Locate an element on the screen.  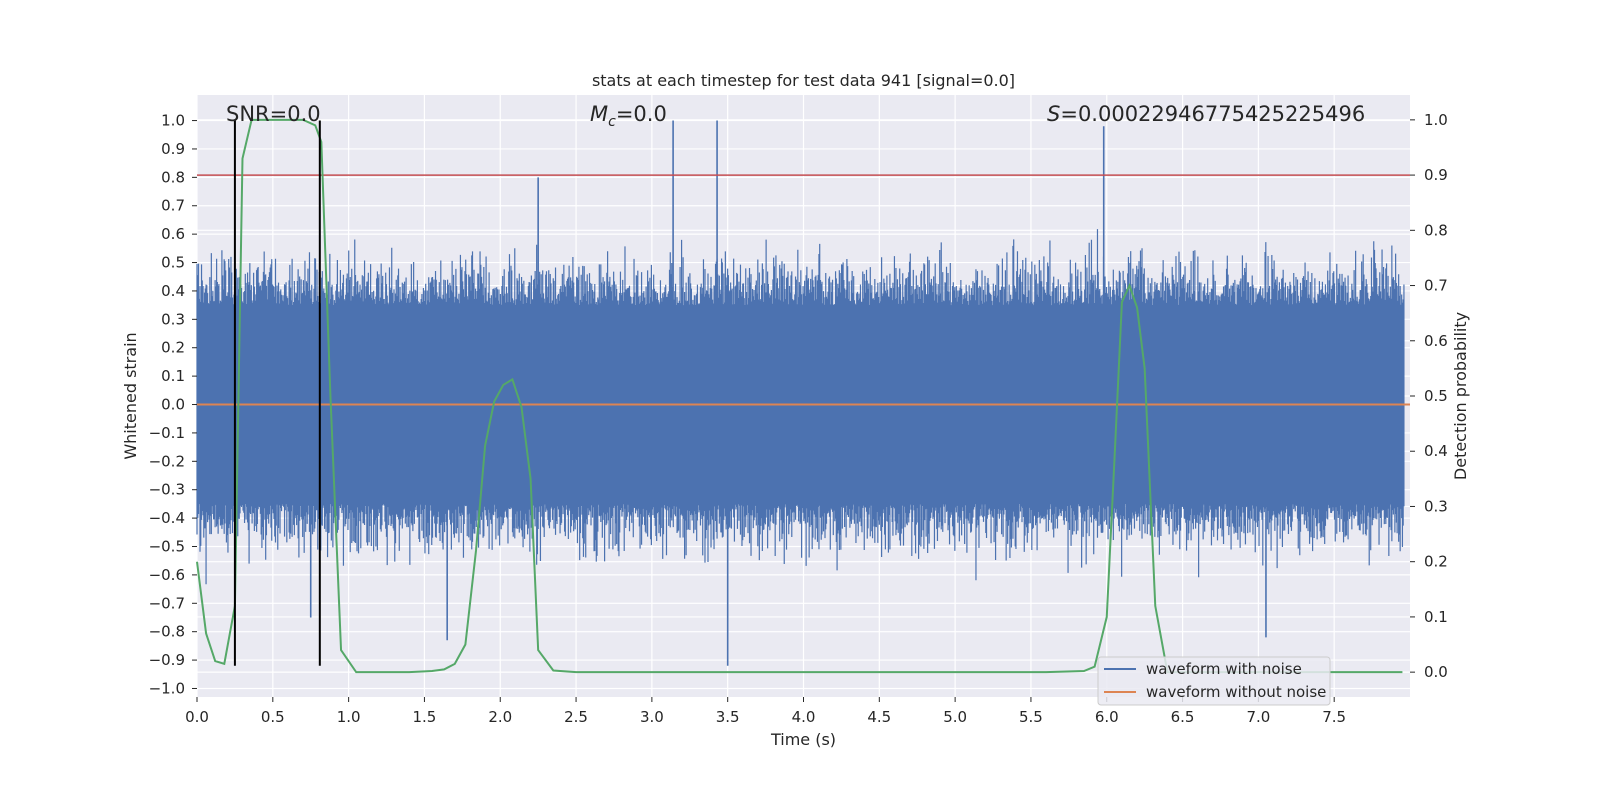
x-tick-label: 7.0 is located at coordinates (1258, 717).